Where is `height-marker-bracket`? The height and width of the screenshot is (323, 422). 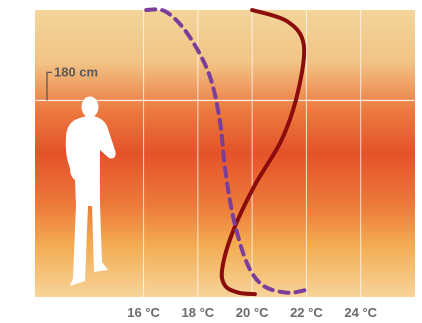
height-marker-bracket is located at coordinates (49, 86).